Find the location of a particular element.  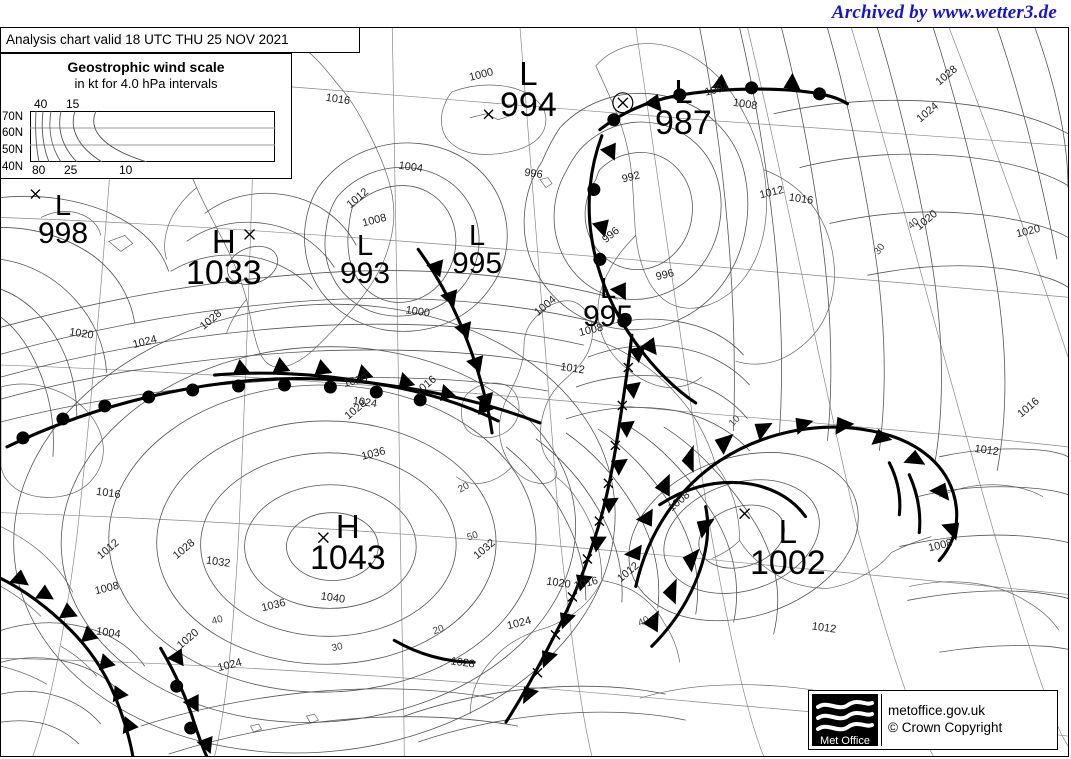

met-office-logo-mark: Met Office is located at coordinates (845, 720).